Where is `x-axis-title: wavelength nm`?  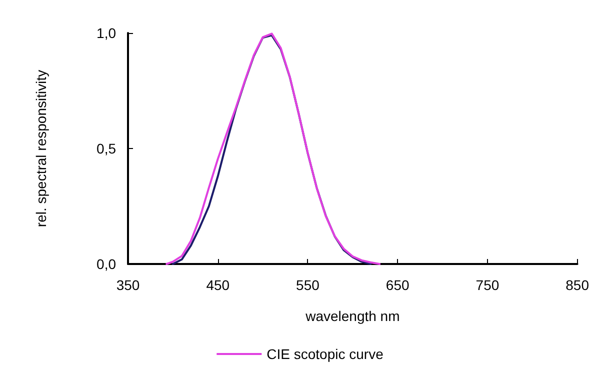
x-axis-title: wavelength nm is located at coordinates (352, 316).